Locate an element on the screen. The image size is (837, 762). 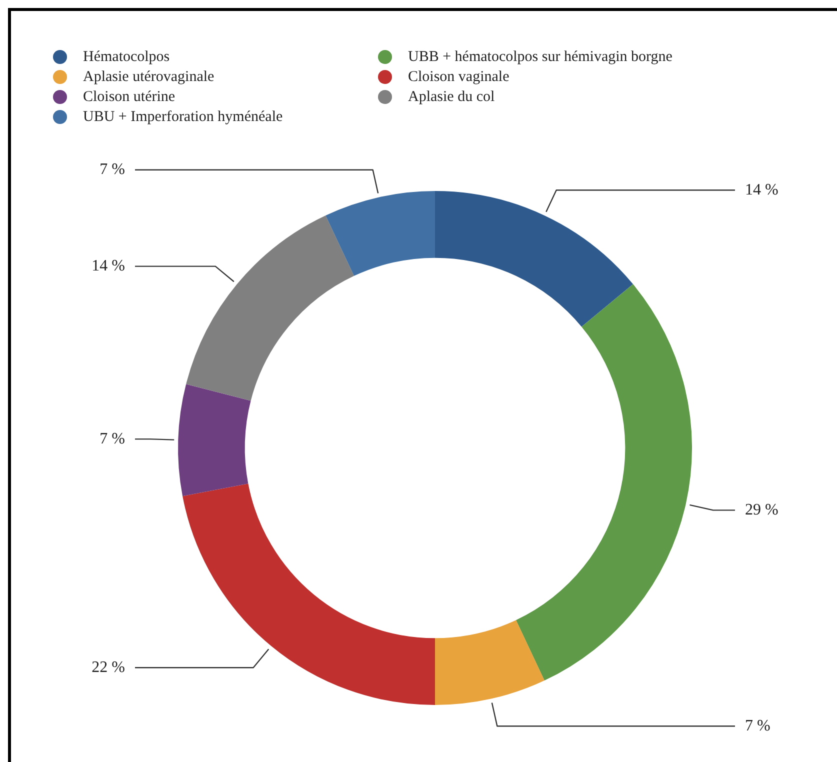
legend-label: Cloison vaginale is located at coordinates (459, 77).